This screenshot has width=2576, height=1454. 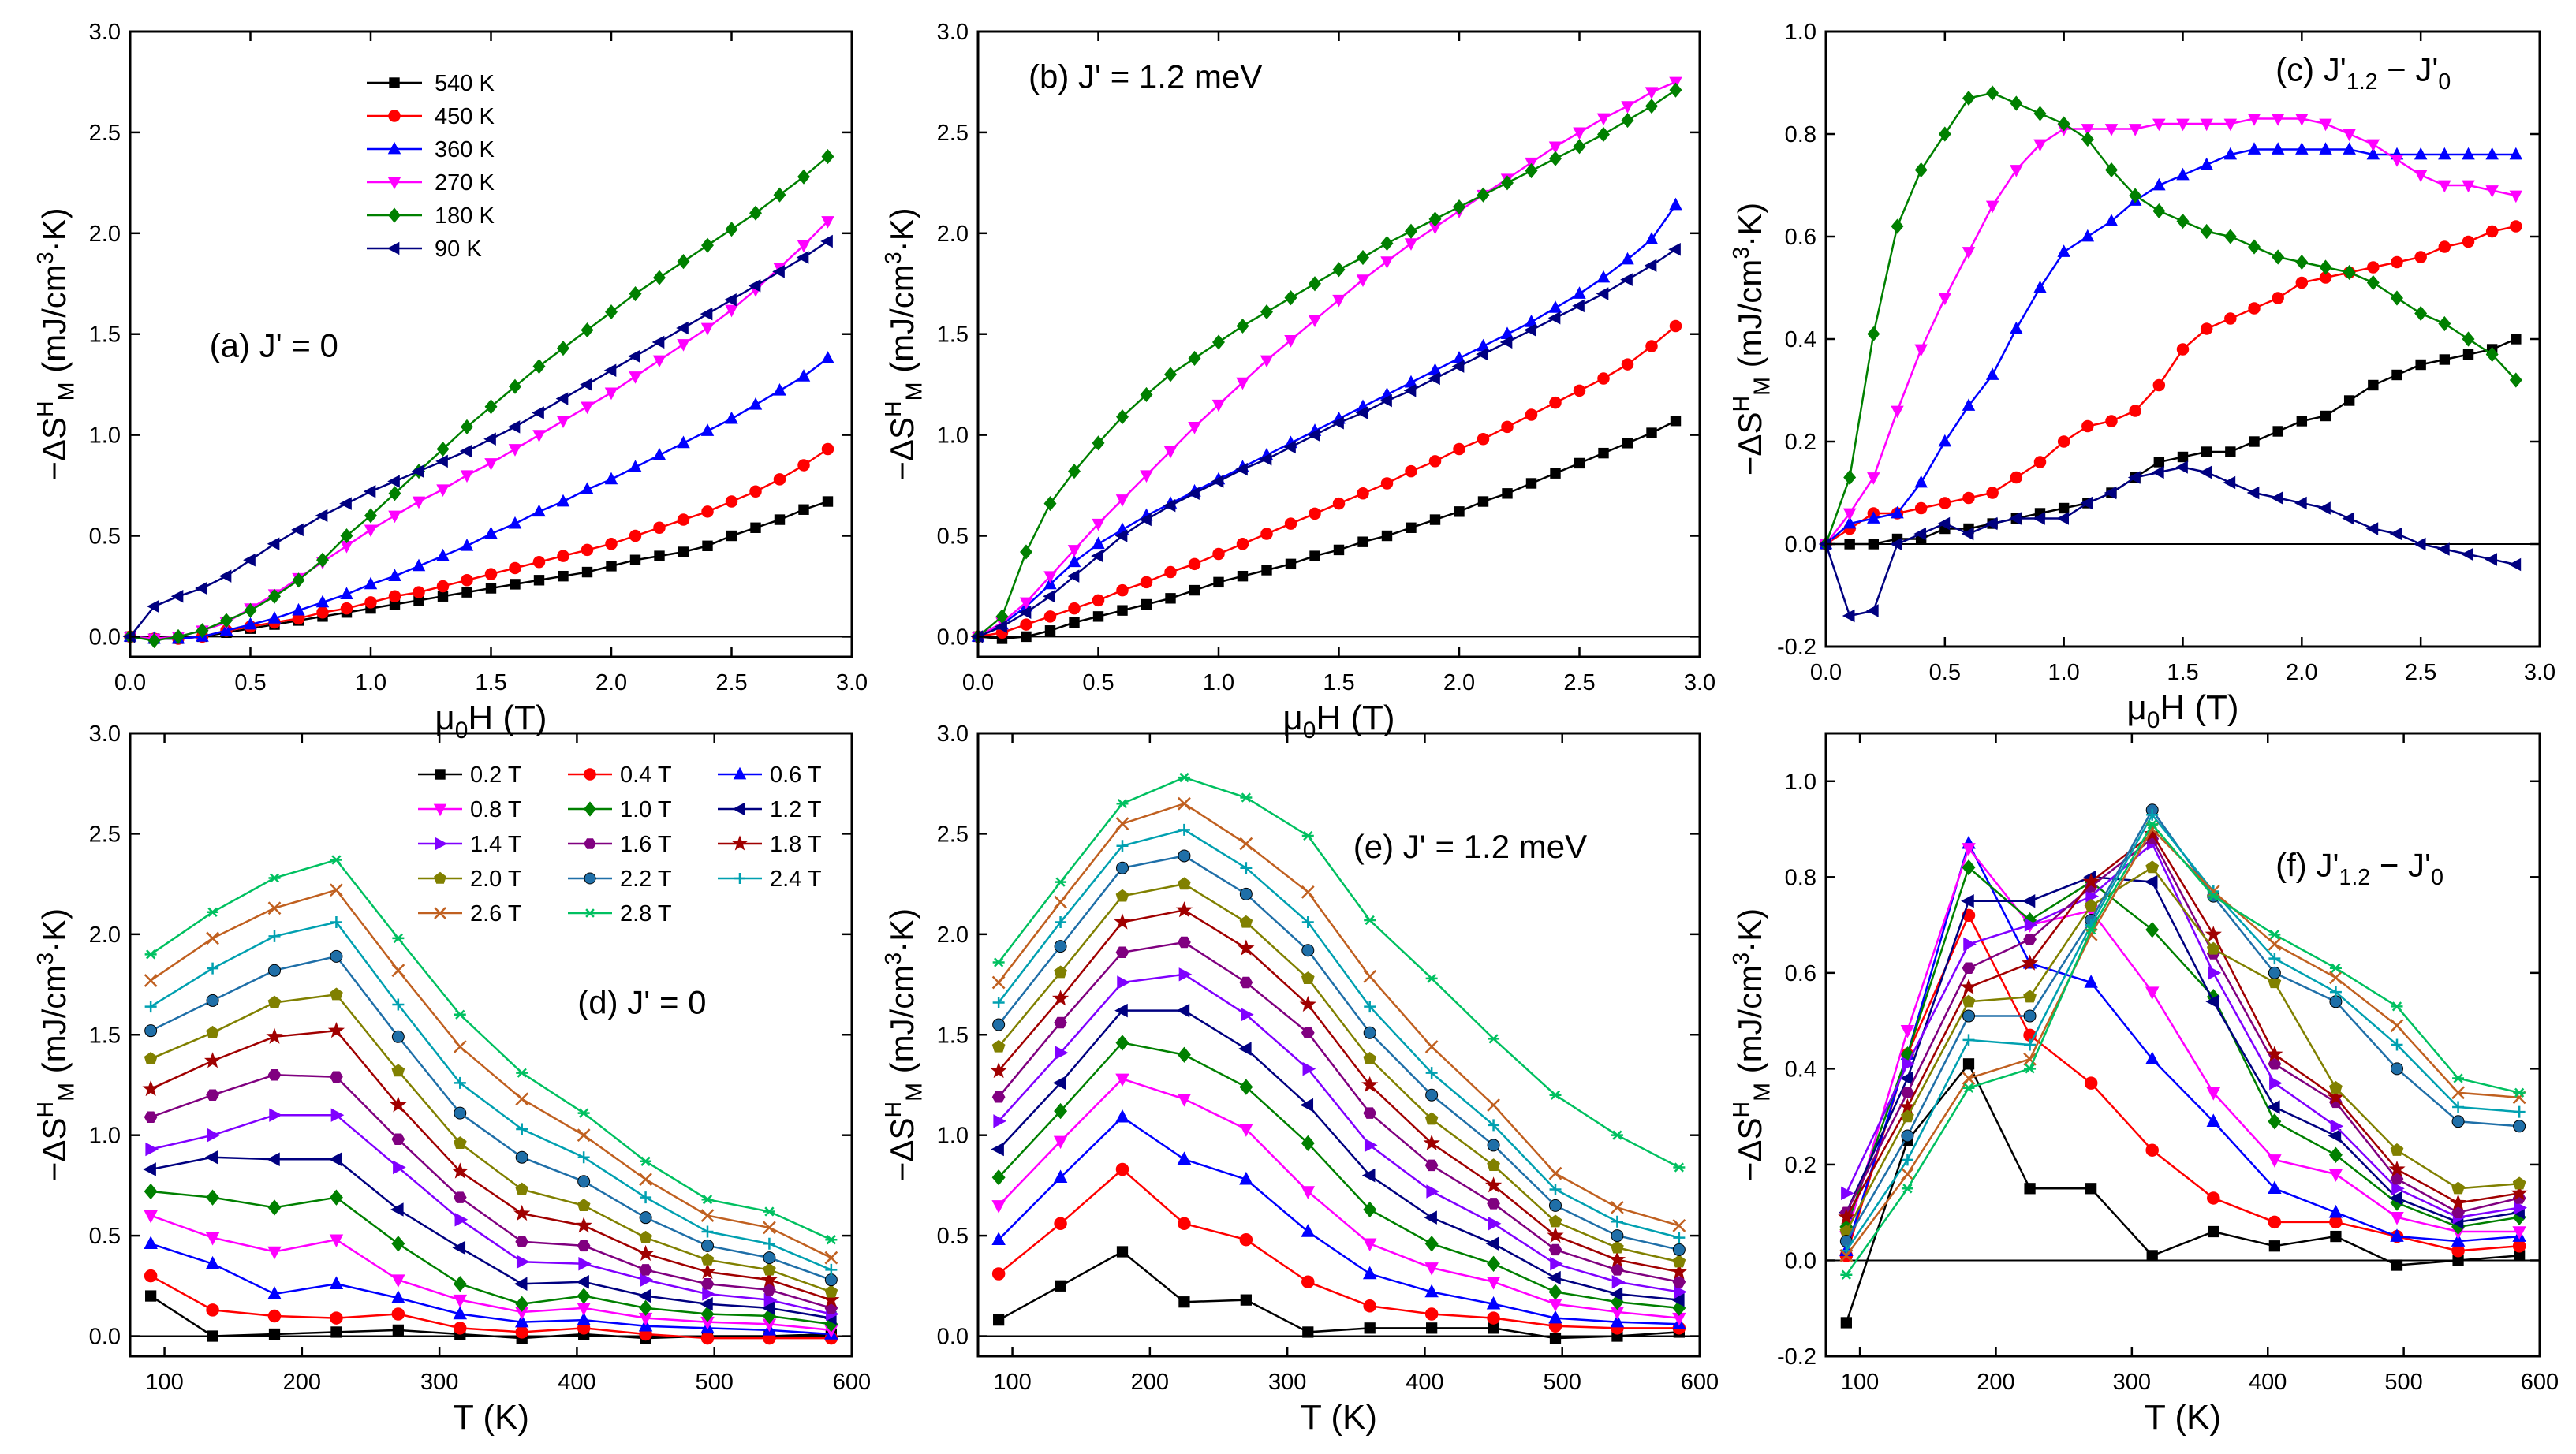 What do you see at coordinates (1796, 1357) in the screenshot?
I see `y-tick-label: -0.2` at bounding box center [1796, 1357].